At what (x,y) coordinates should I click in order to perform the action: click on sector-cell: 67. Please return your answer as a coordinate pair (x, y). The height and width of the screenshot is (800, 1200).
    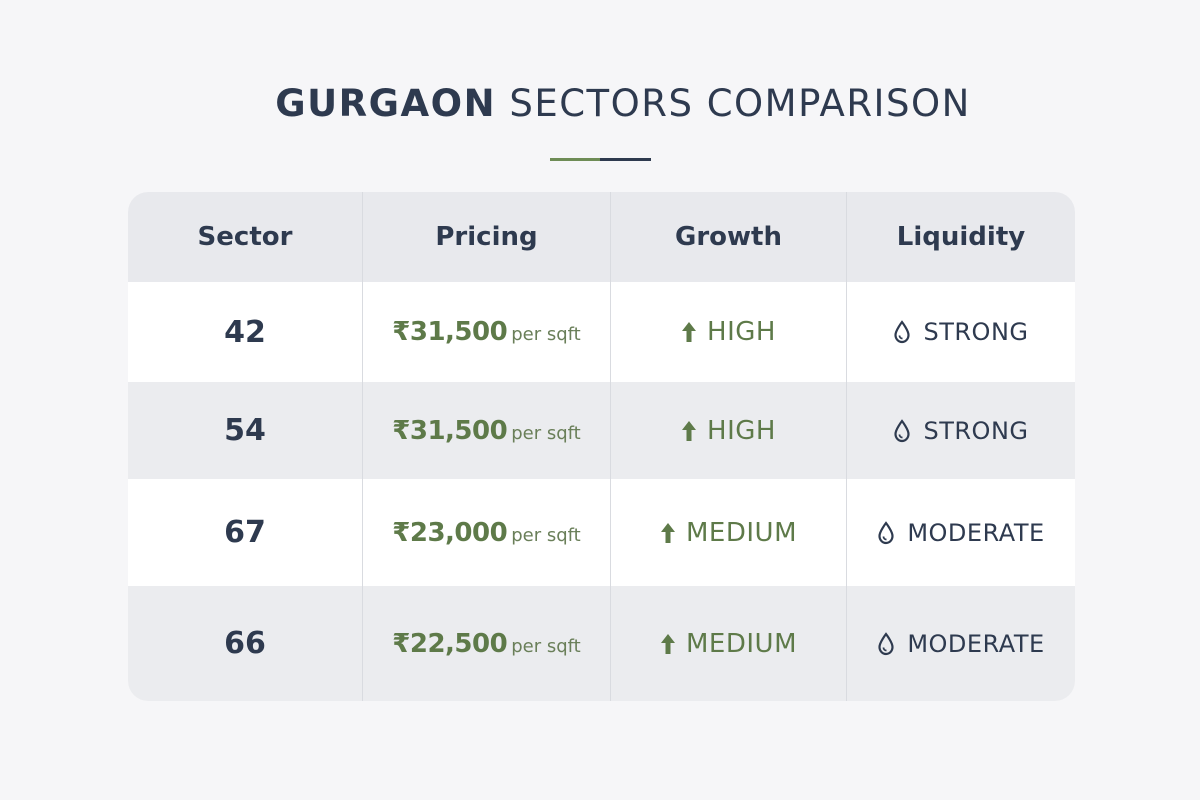
    Looking at the image, I should click on (245, 532).